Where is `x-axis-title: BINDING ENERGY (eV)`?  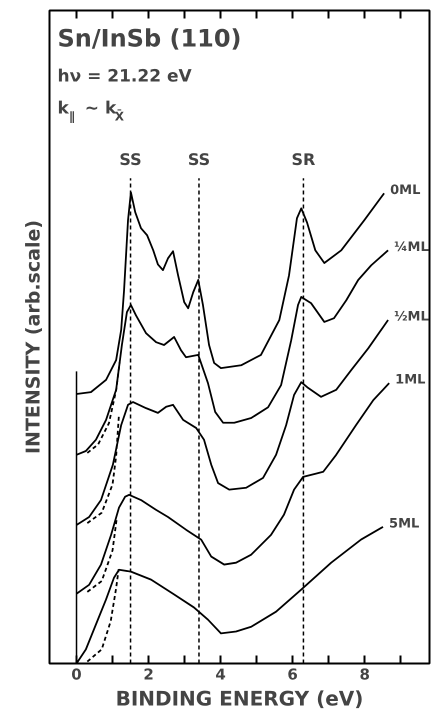
x-axis-title: BINDING ENERGY (eV) is located at coordinates (240, 698).